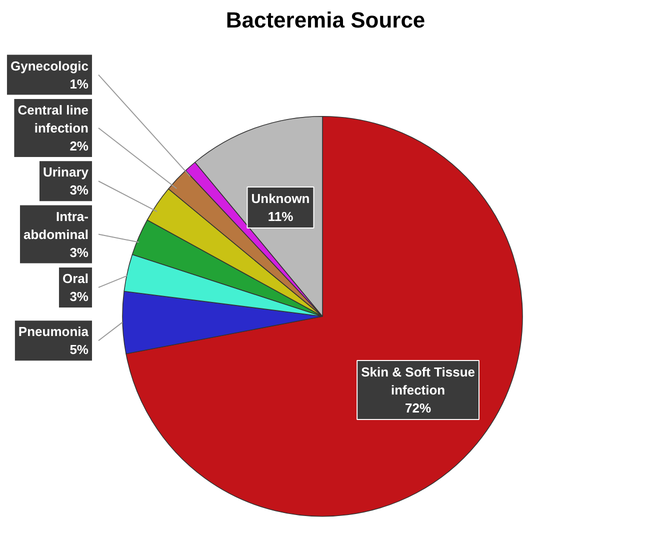  What do you see at coordinates (418, 381) in the screenshot?
I see `slice-label: Skin & Soft Tissue infection` at bounding box center [418, 381].